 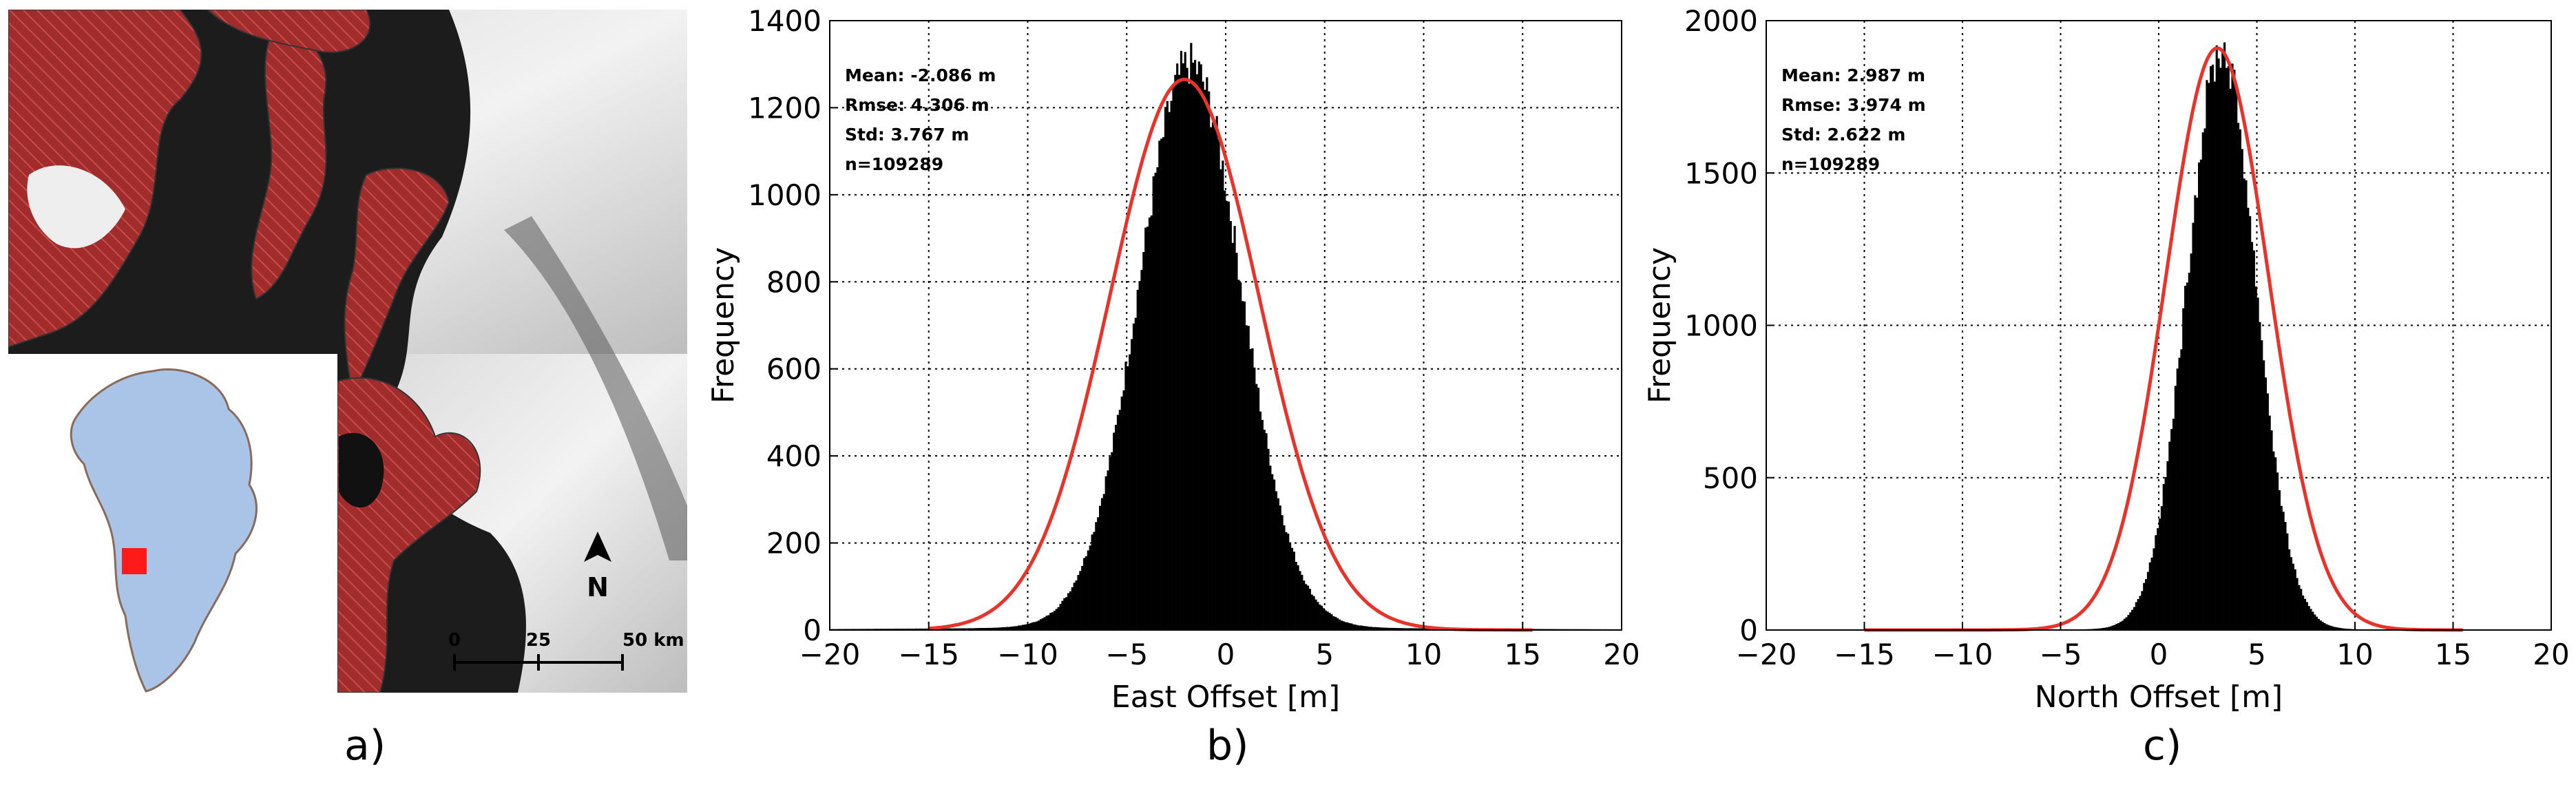 I want to click on y-tick-label: 400, so click(x=793, y=456).